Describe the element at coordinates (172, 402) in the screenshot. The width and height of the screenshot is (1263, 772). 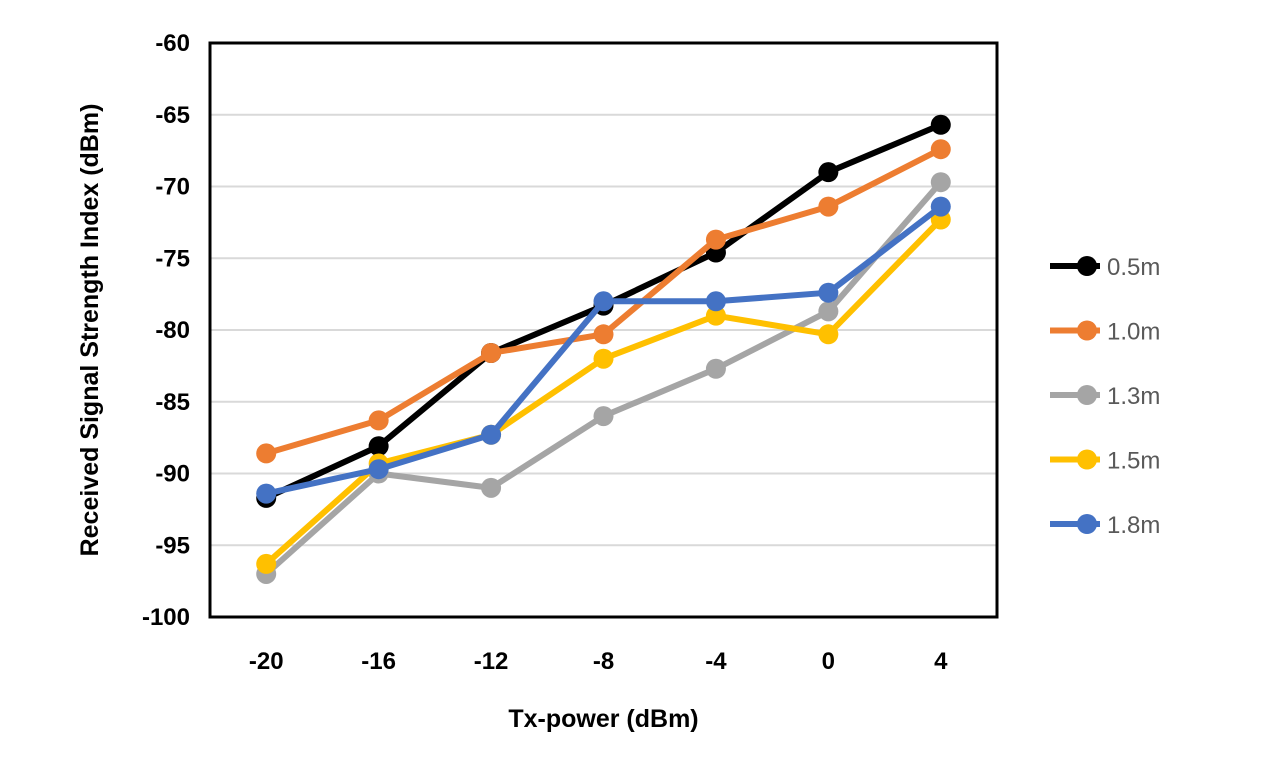
I see `y-tick-label: -85` at that location.